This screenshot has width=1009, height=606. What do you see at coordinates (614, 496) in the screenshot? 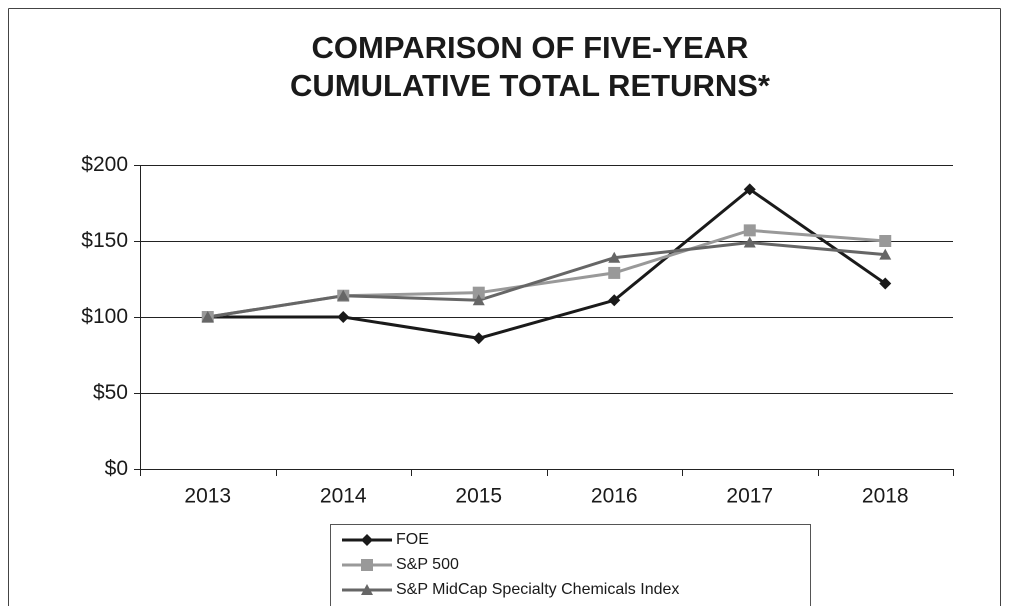
I see `x-tick-label: 2016` at bounding box center [614, 496].